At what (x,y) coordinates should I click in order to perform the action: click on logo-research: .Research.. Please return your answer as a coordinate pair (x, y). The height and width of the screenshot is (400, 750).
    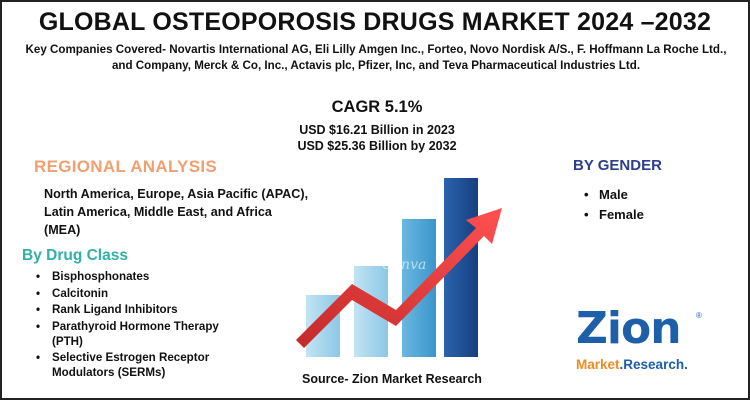
    Looking at the image, I should click on (653, 364).